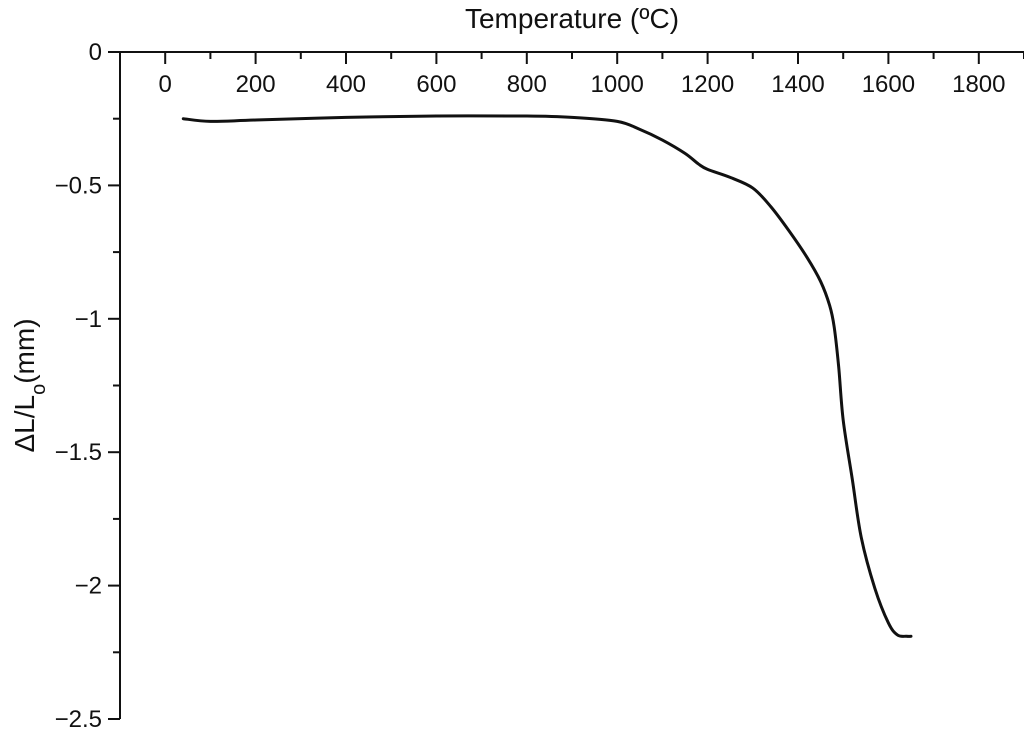 The height and width of the screenshot is (736, 1024). What do you see at coordinates (527, 84) in the screenshot?
I see `x-tick-label: 800` at bounding box center [527, 84].